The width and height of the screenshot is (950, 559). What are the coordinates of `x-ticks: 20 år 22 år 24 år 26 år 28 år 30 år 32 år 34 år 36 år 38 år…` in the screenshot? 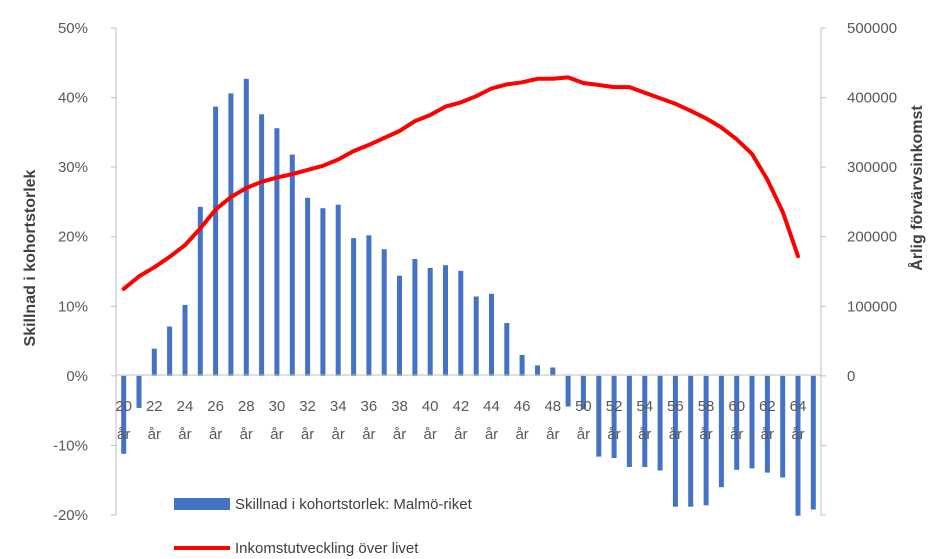 It's located at (460, 420).